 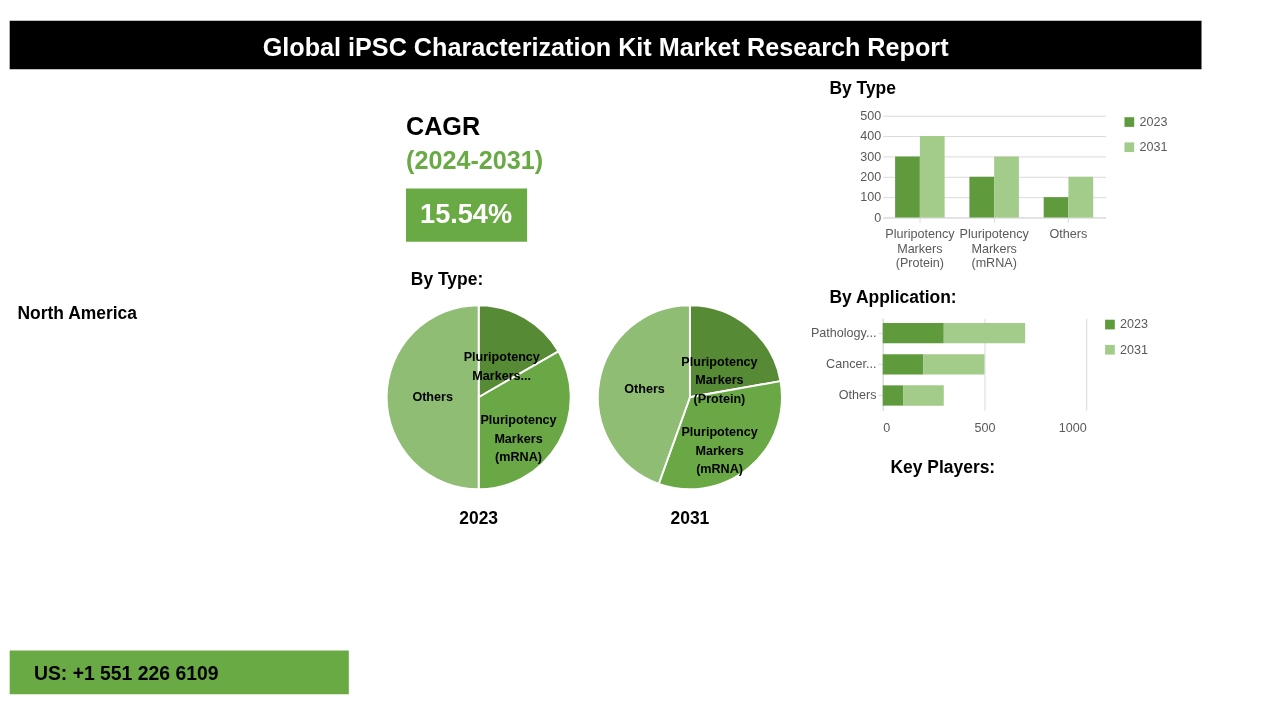 What do you see at coordinates (878, 217) in the screenshot?
I see `y-tick-label: 0` at bounding box center [878, 217].